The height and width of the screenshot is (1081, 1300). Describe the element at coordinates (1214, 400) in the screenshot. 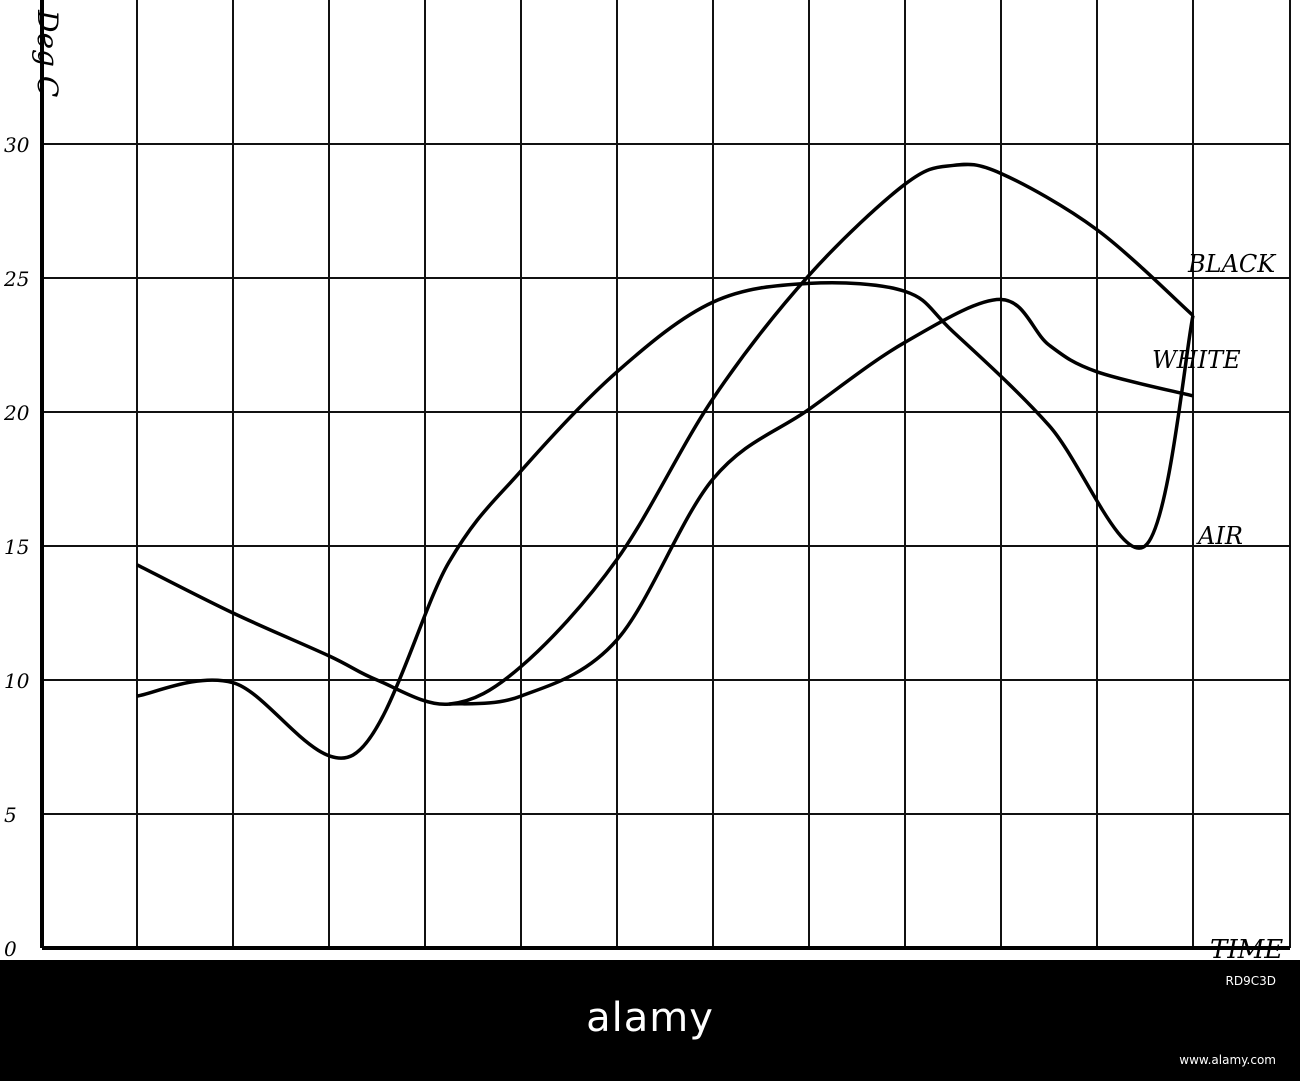

I see `series-labels: BLACK WHITE AIR` at that location.